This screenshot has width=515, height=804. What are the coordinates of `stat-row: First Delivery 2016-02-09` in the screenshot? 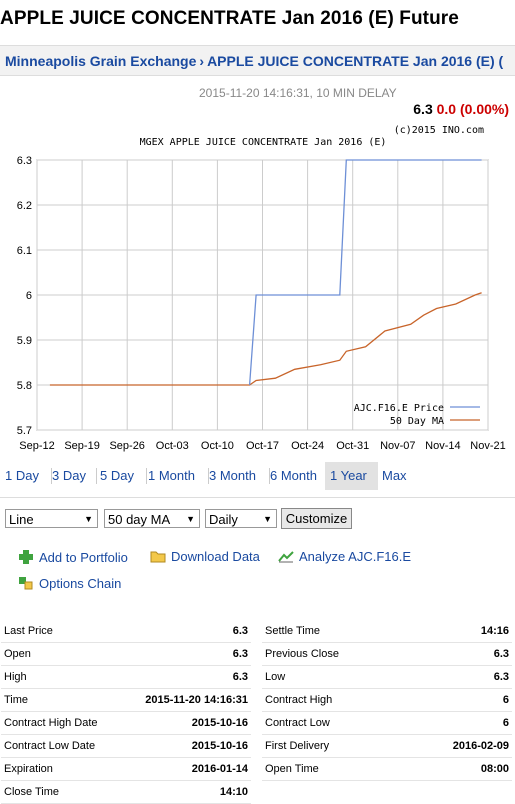 It's located at (387, 746).